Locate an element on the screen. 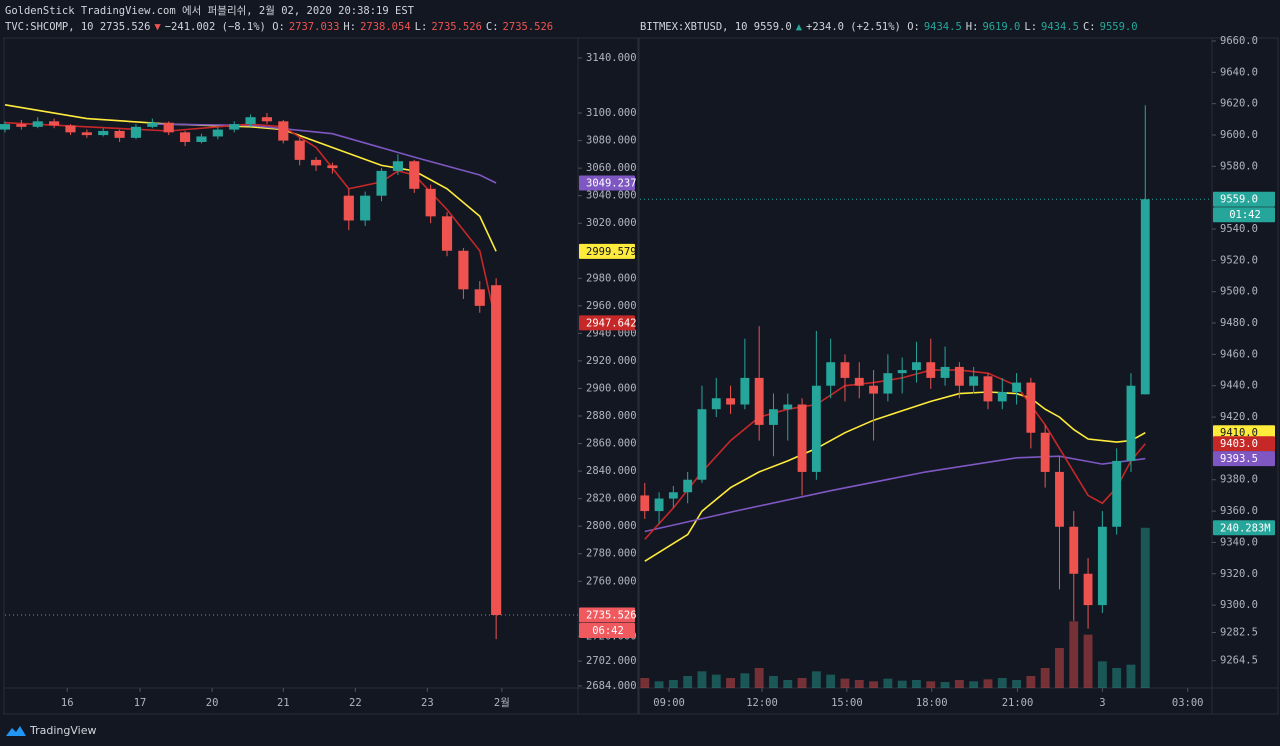  y-tick-label: 3040.000 is located at coordinates (611, 196).